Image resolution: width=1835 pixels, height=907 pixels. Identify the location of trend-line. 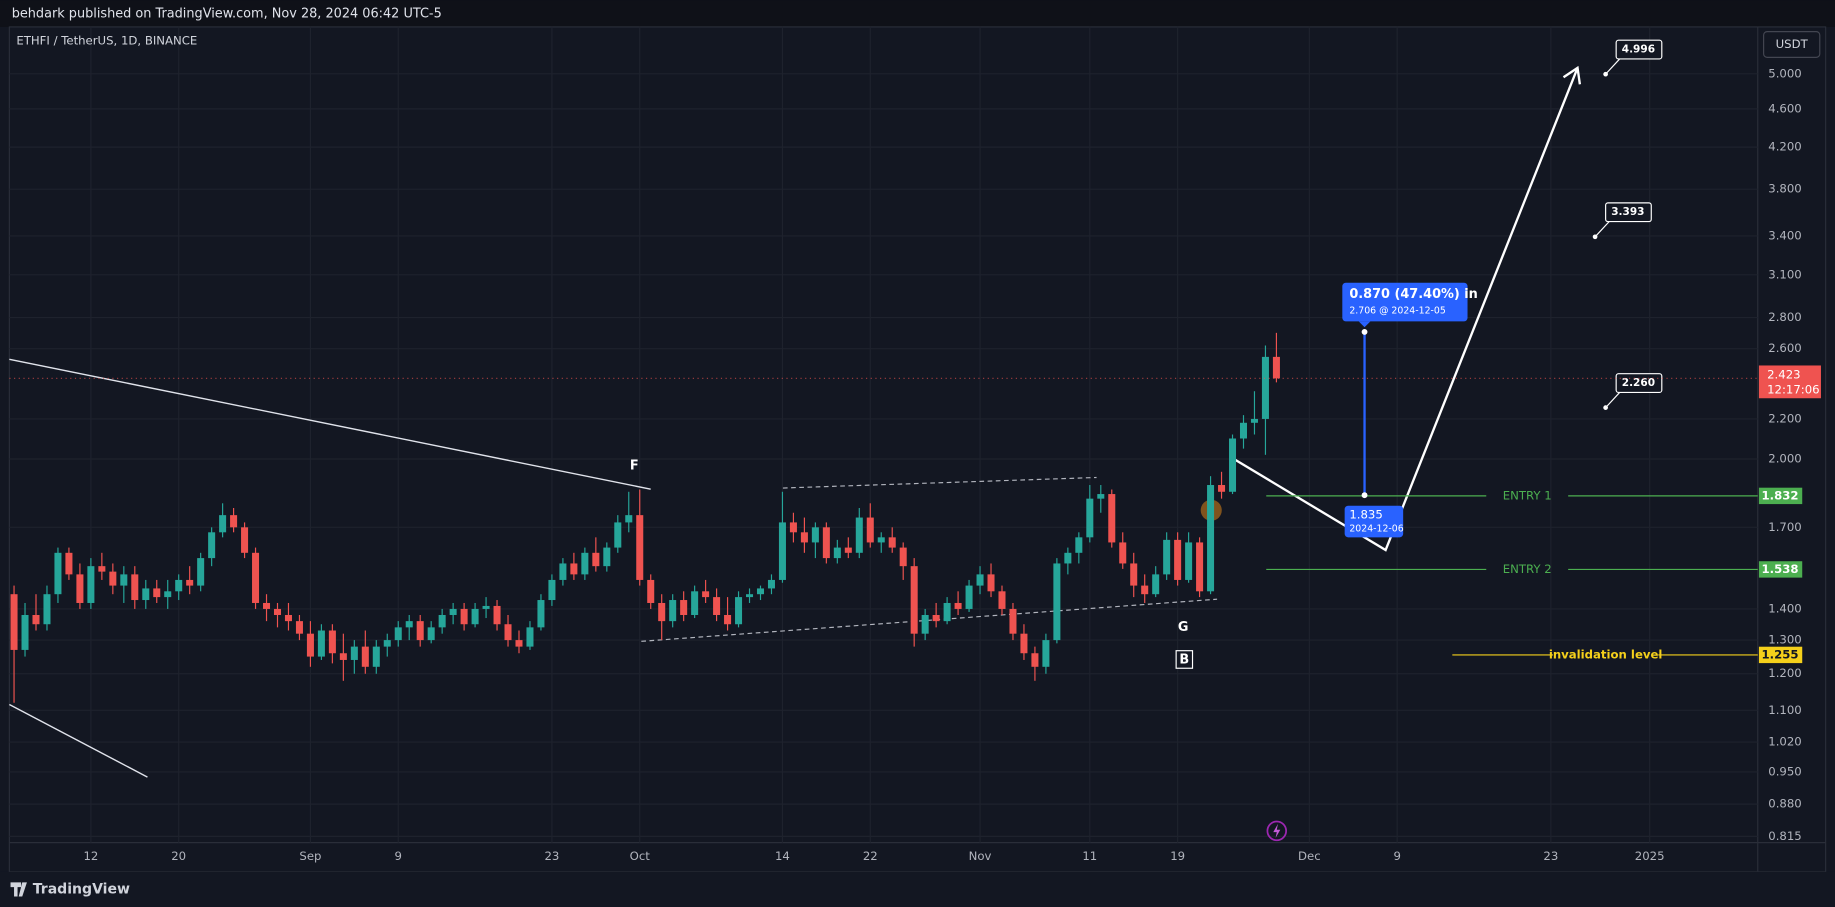
(330, 424).